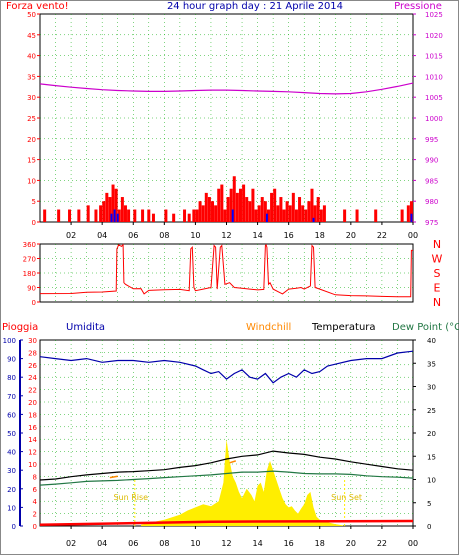 This screenshot has height=555, width=459. Describe the element at coordinates (37, 6) in the screenshot. I see `wind-axis-title: Forza vento!` at that location.